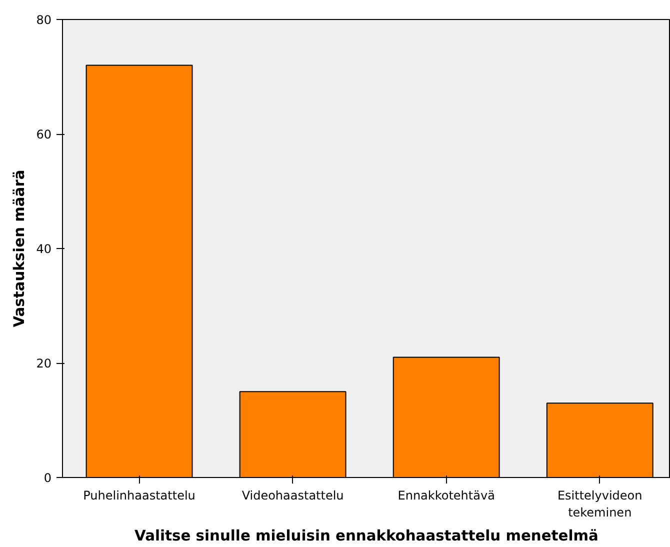 This screenshot has height=547, width=670. Describe the element at coordinates (293, 495) in the screenshot. I see `x-tick-label: Videohaastattelu` at that location.